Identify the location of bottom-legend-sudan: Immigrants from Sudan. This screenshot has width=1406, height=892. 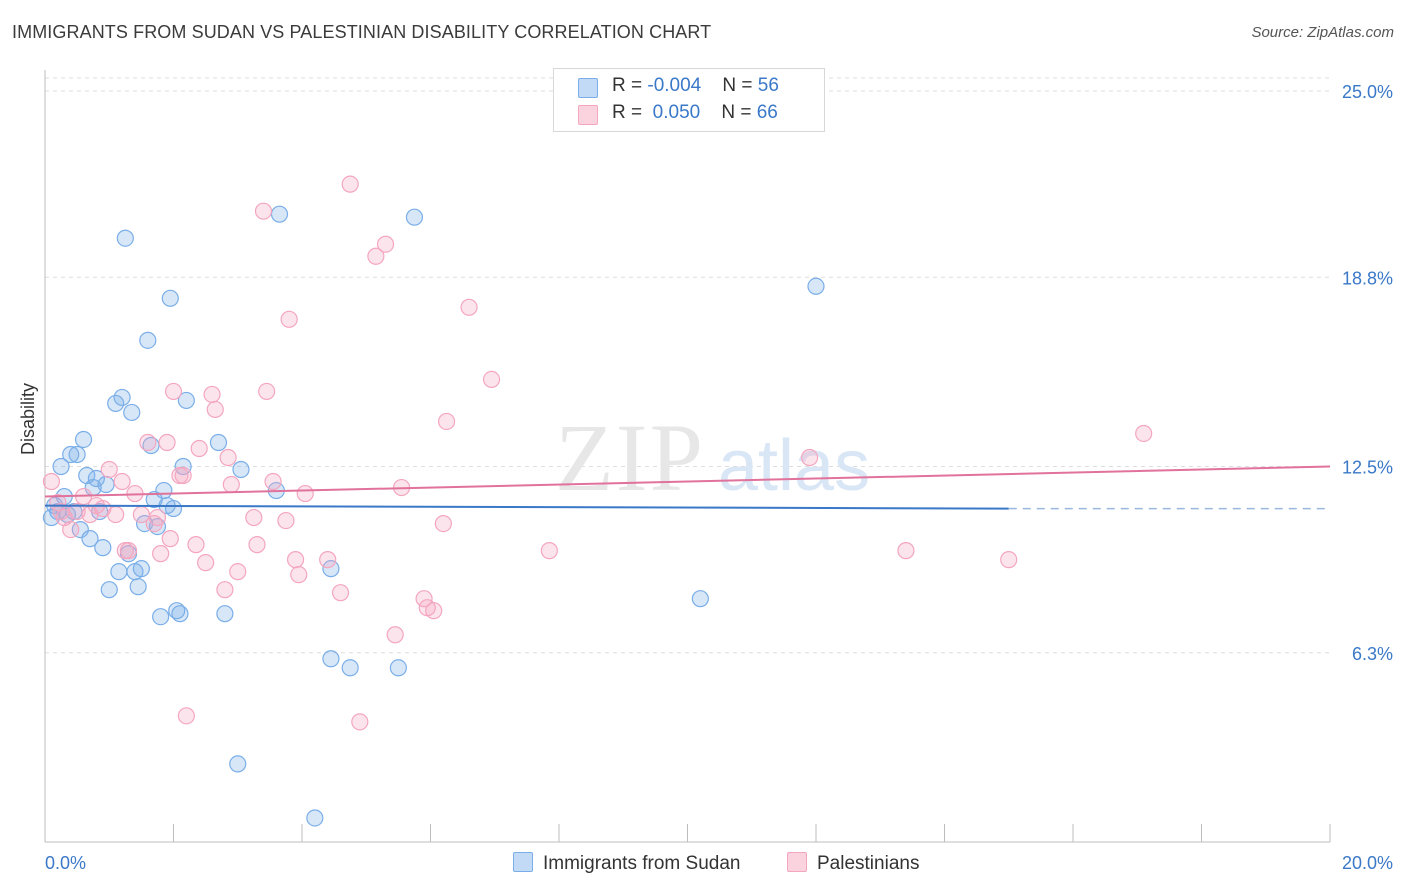
(626, 863).